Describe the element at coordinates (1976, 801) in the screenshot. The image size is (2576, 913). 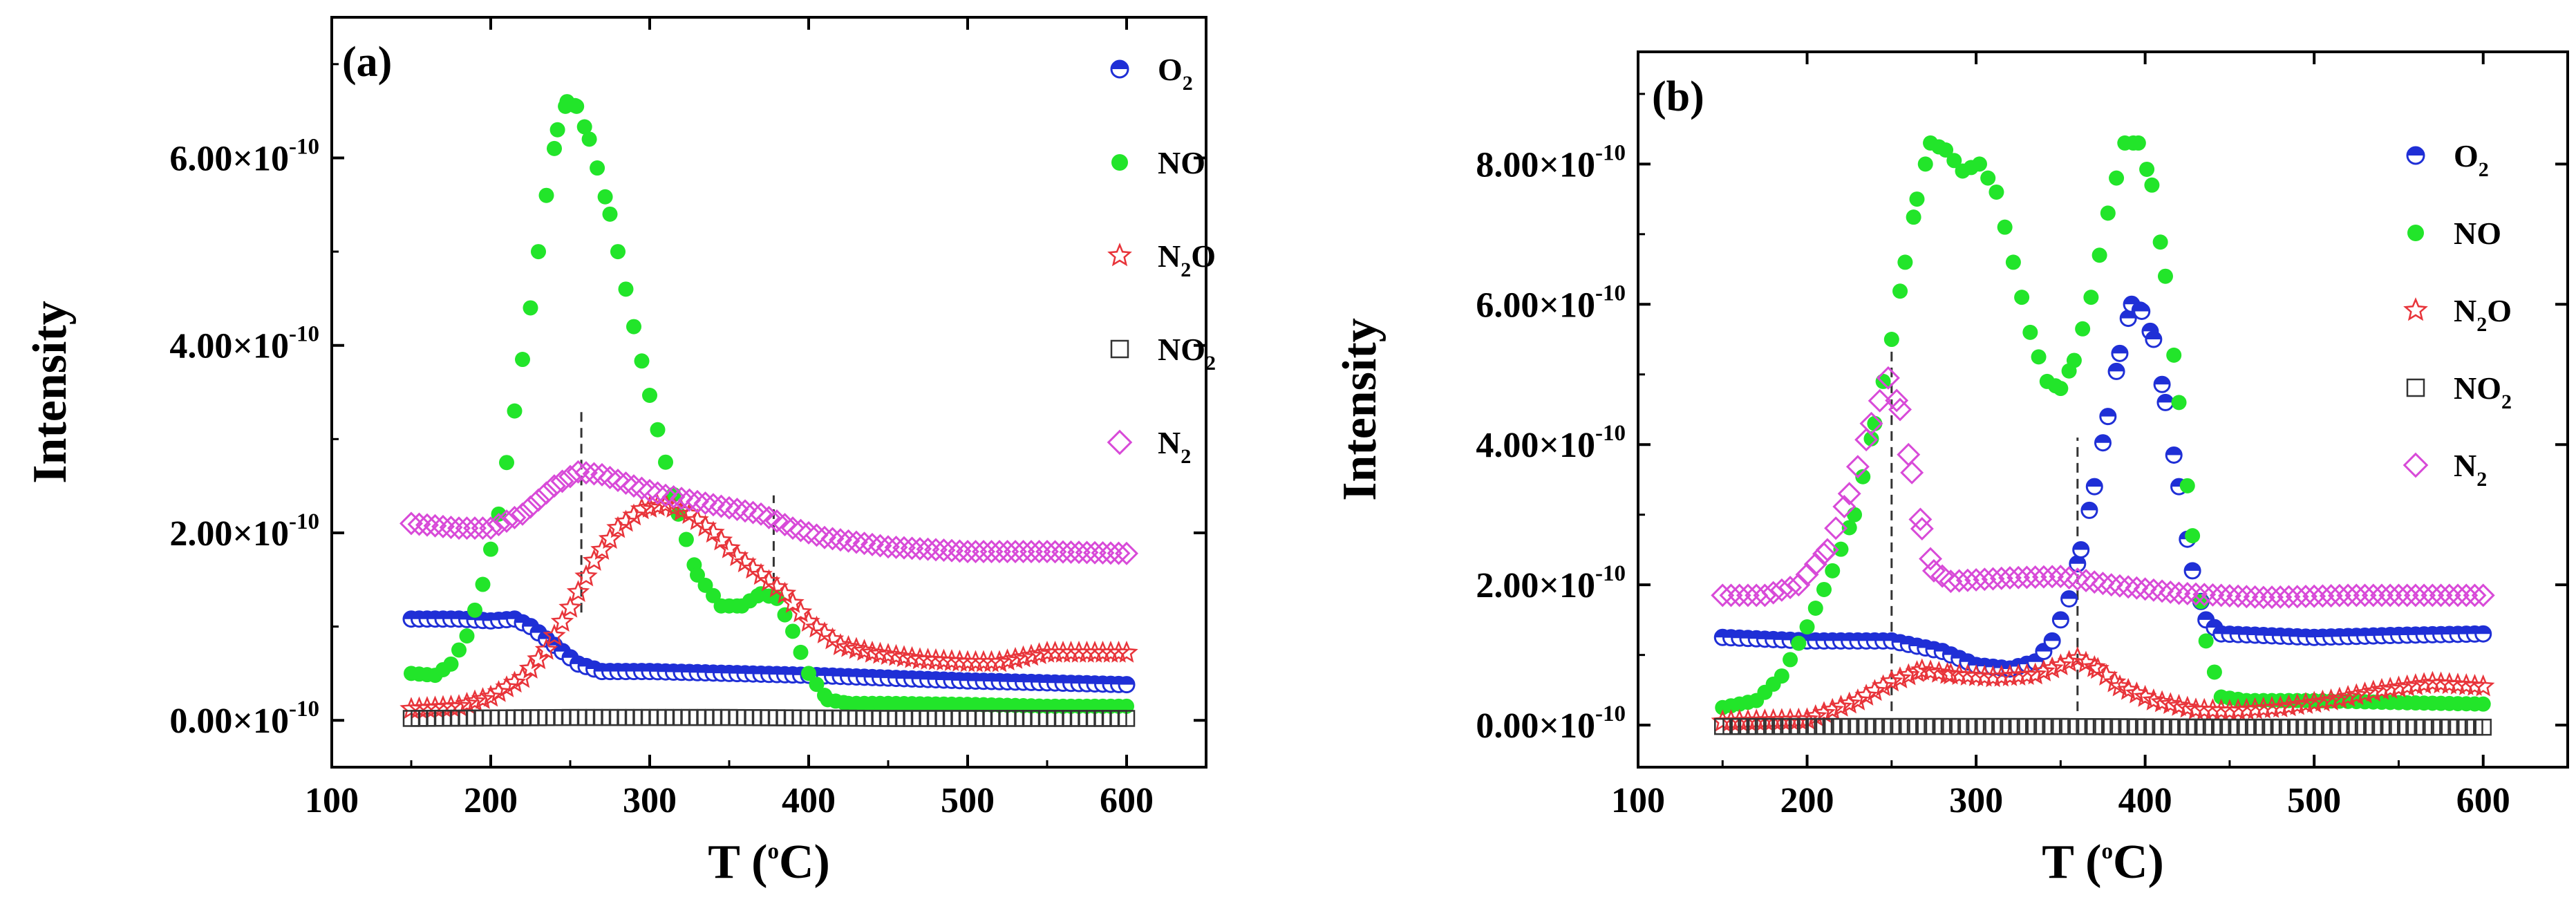
I see `x-tick-label: 300` at that location.